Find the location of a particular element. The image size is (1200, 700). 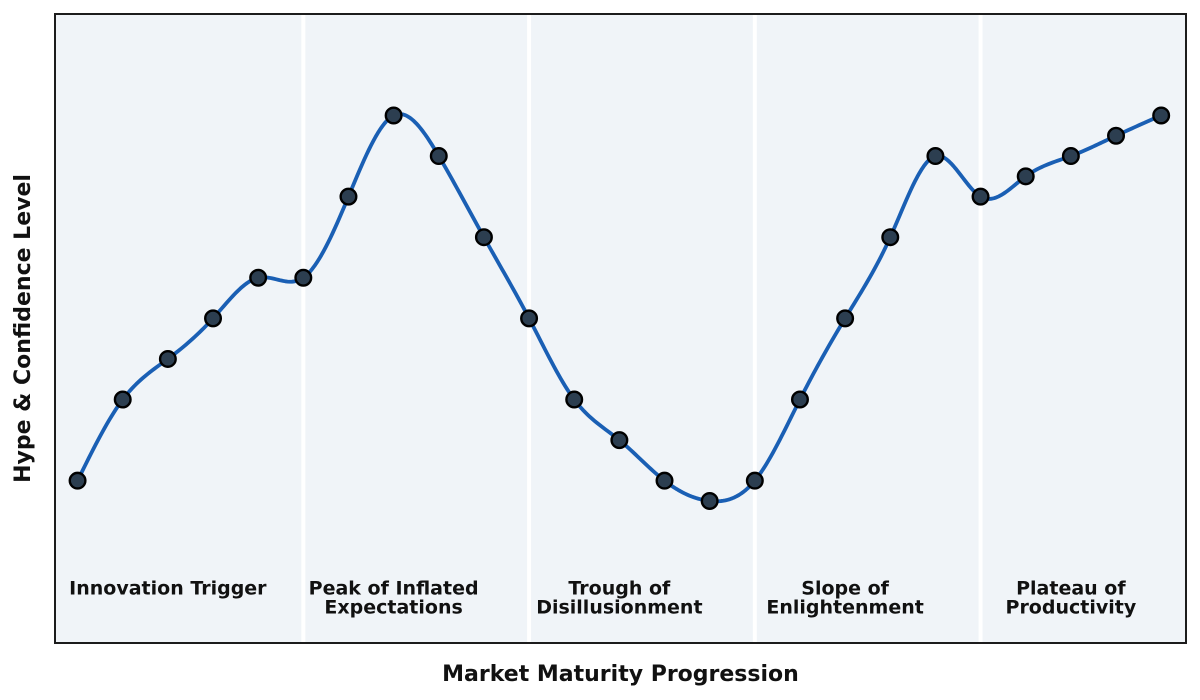

phase-label: Slope of Enlightenment is located at coordinates (844, 597).